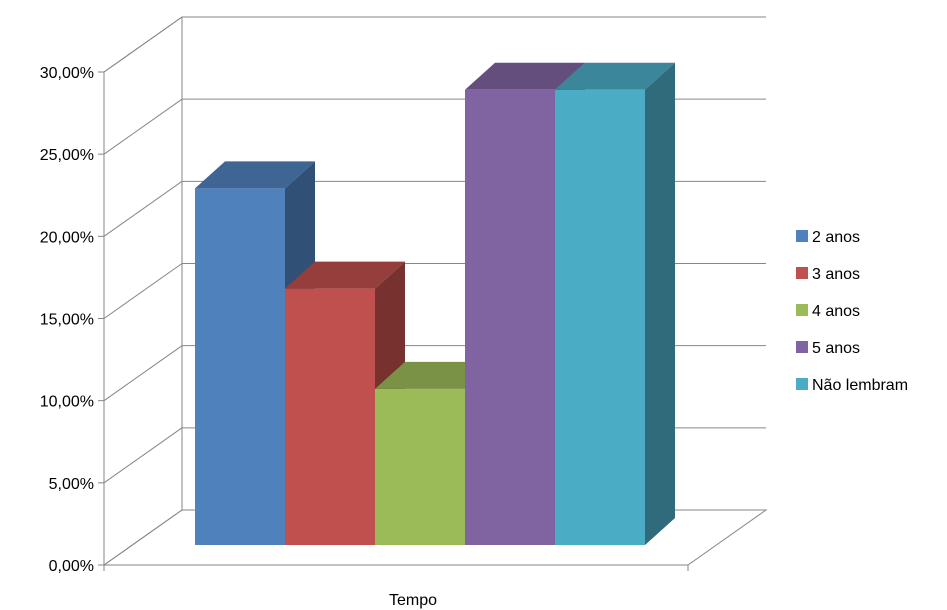 Image resolution: width=947 pixels, height=610 pixels. Describe the element at coordinates (836, 348) in the screenshot. I see `legend-label: 5 anos` at that location.